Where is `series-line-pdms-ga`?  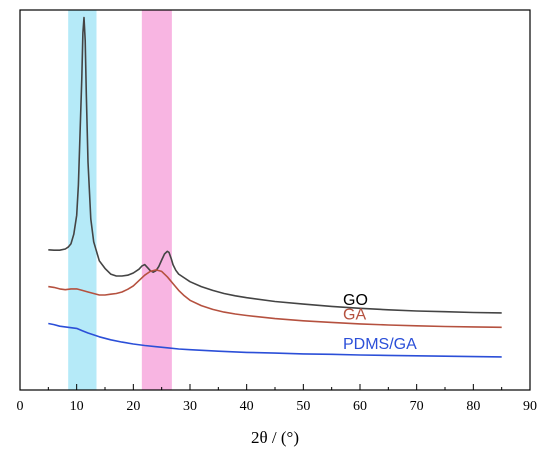
series-line-pdms-ga is located at coordinates (275, 340).